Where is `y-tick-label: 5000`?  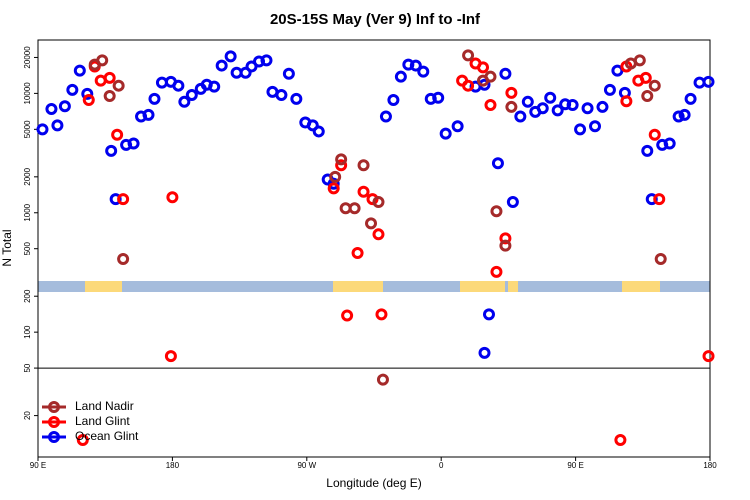 y-tick-label: 5000 is located at coordinates (27, 129).